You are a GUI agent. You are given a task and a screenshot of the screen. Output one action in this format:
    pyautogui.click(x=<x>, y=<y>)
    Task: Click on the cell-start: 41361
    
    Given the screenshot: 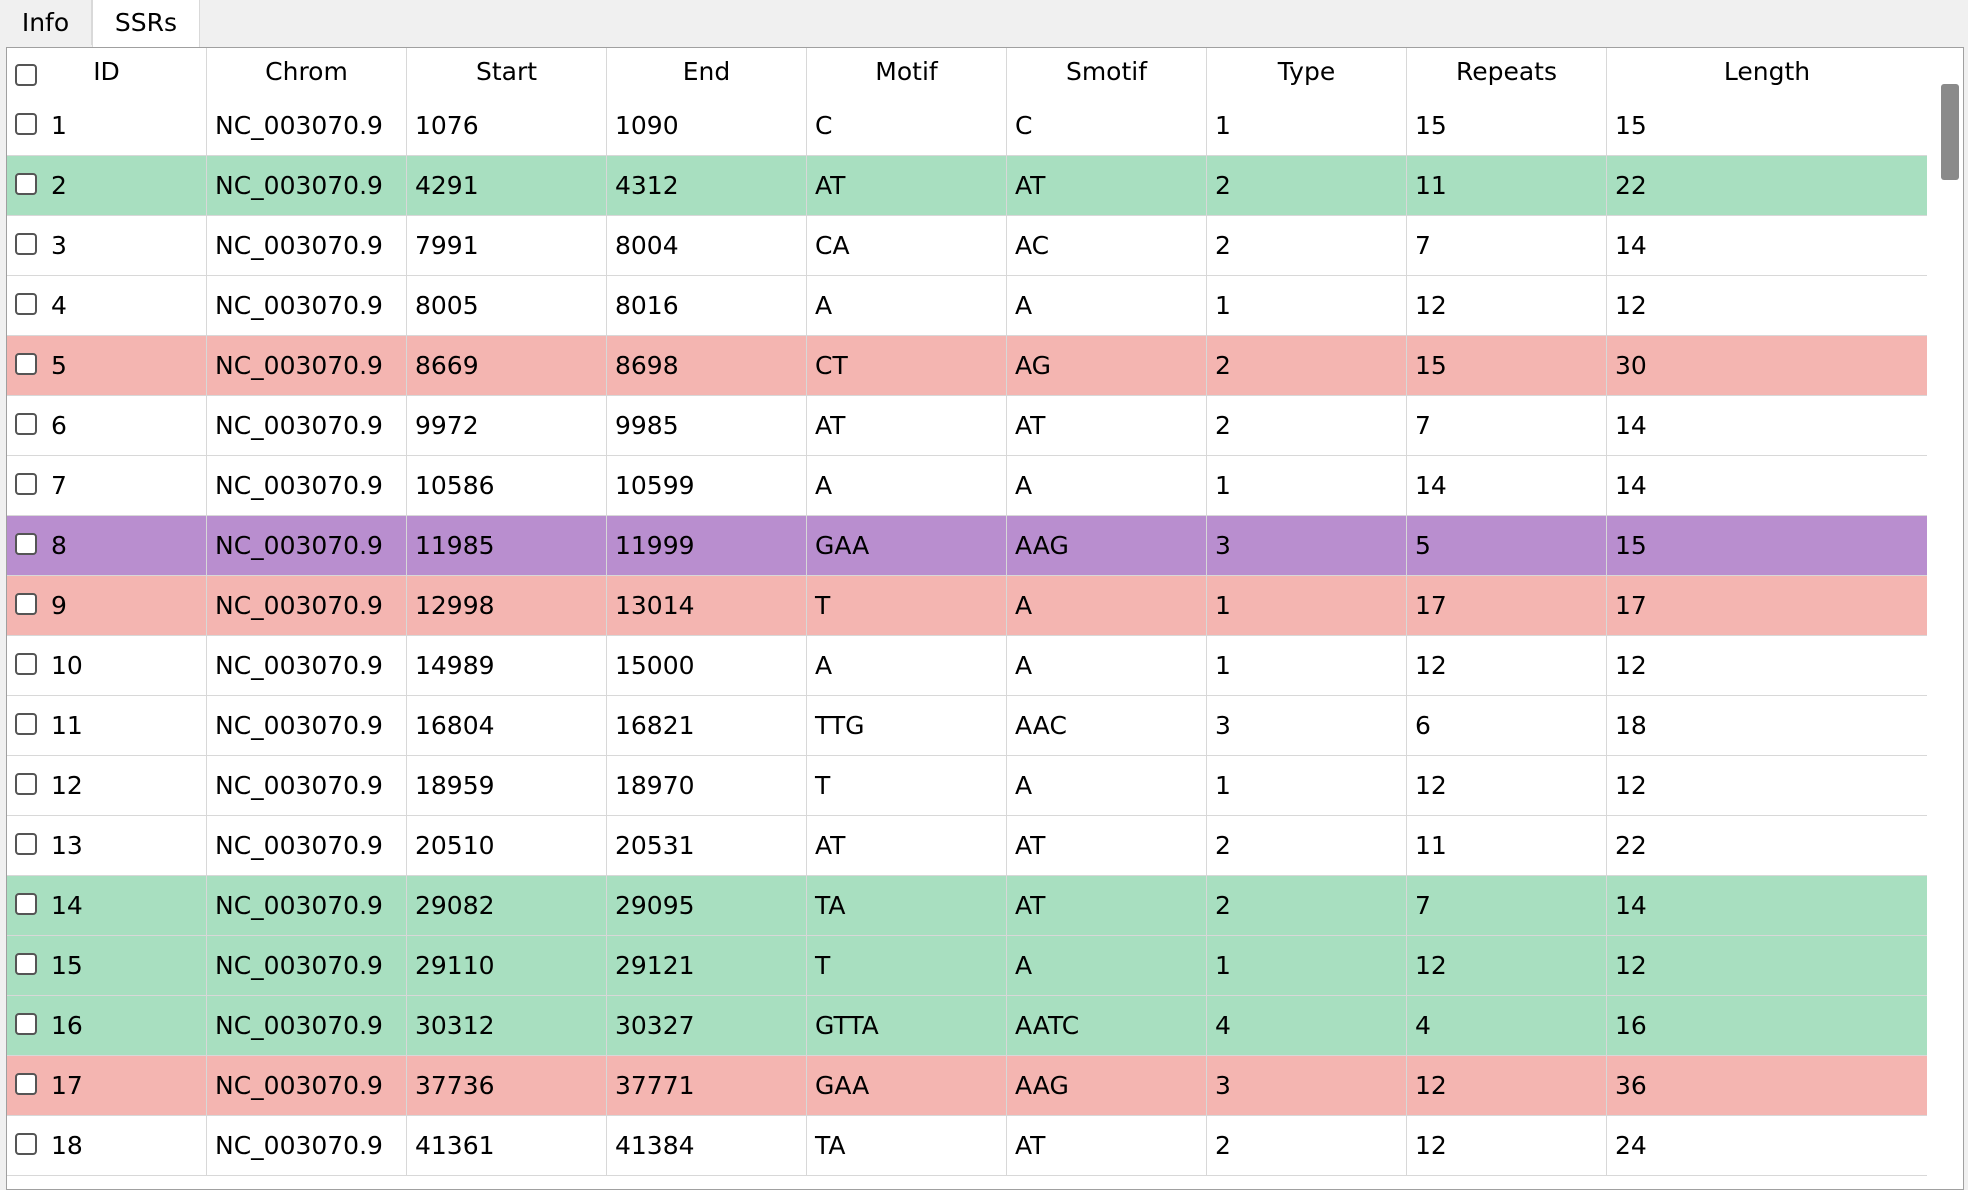 What is the action you would take?
    pyautogui.click(x=507, y=1145)
    